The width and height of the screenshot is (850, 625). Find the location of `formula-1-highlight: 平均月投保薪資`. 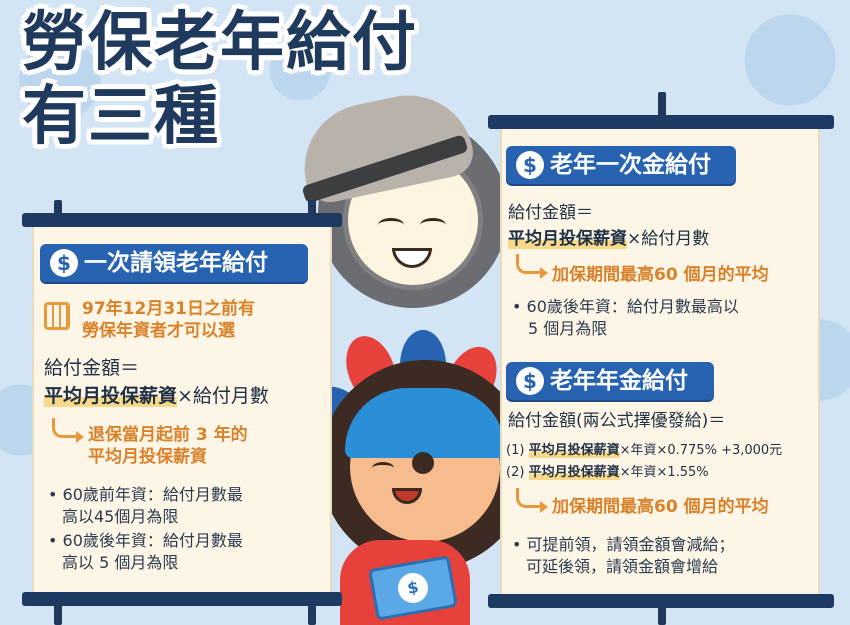

formula-1-highlight: 平均月投保薪資 is located at coordinates (574, 450).